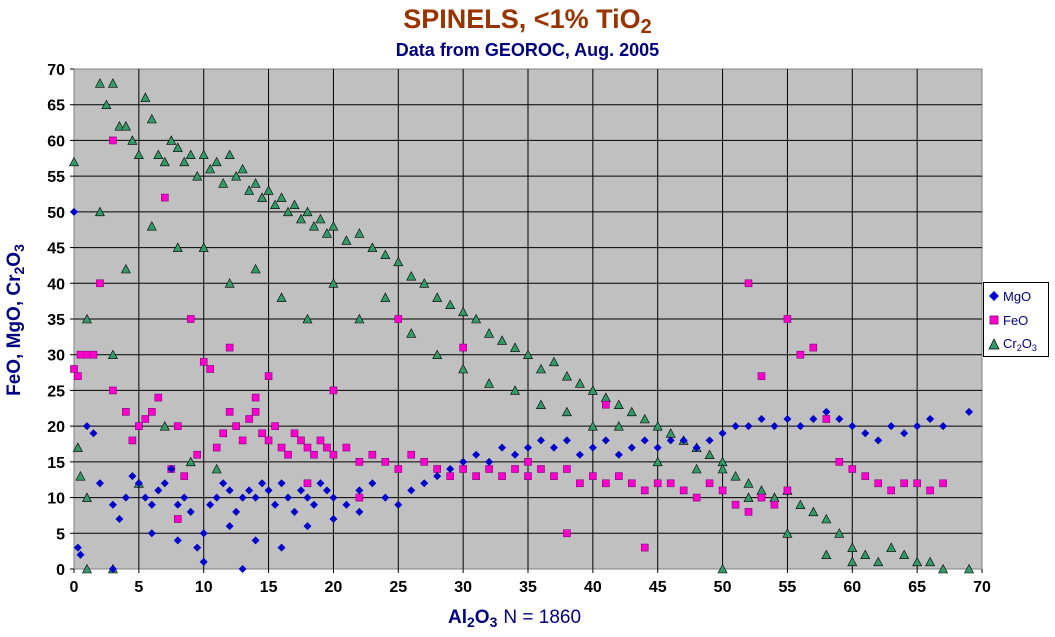 This screenshot has height=637, width=1055. Describe the element at coordinates (56, 141) in the screenshot. I see `y-tick-label: 60` at that location.